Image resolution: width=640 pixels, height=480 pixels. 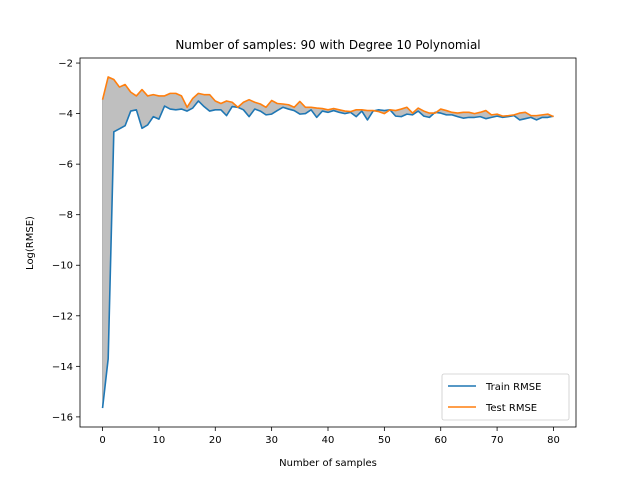 I want to click on y-axis-ticks: −16 −14 −12 −10 −8 −6 −4 −2, so click(x=66, y=241).